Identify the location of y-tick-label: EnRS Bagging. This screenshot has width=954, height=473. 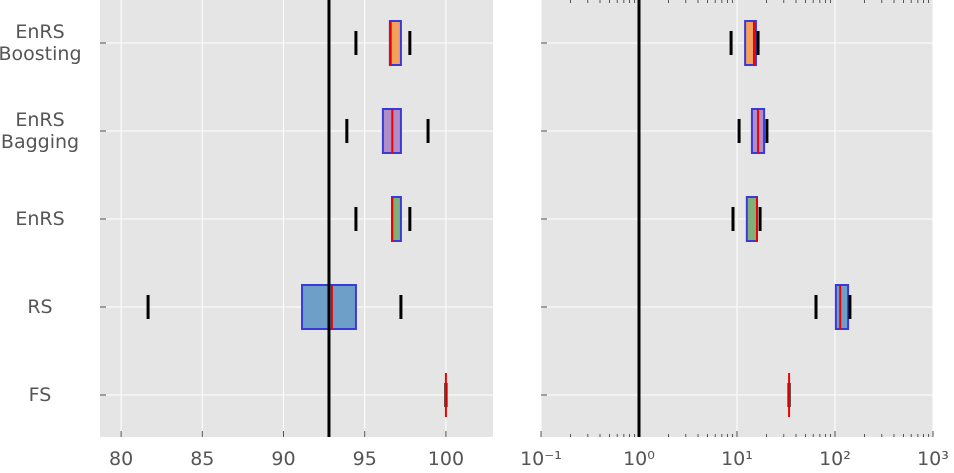
(40, 131).